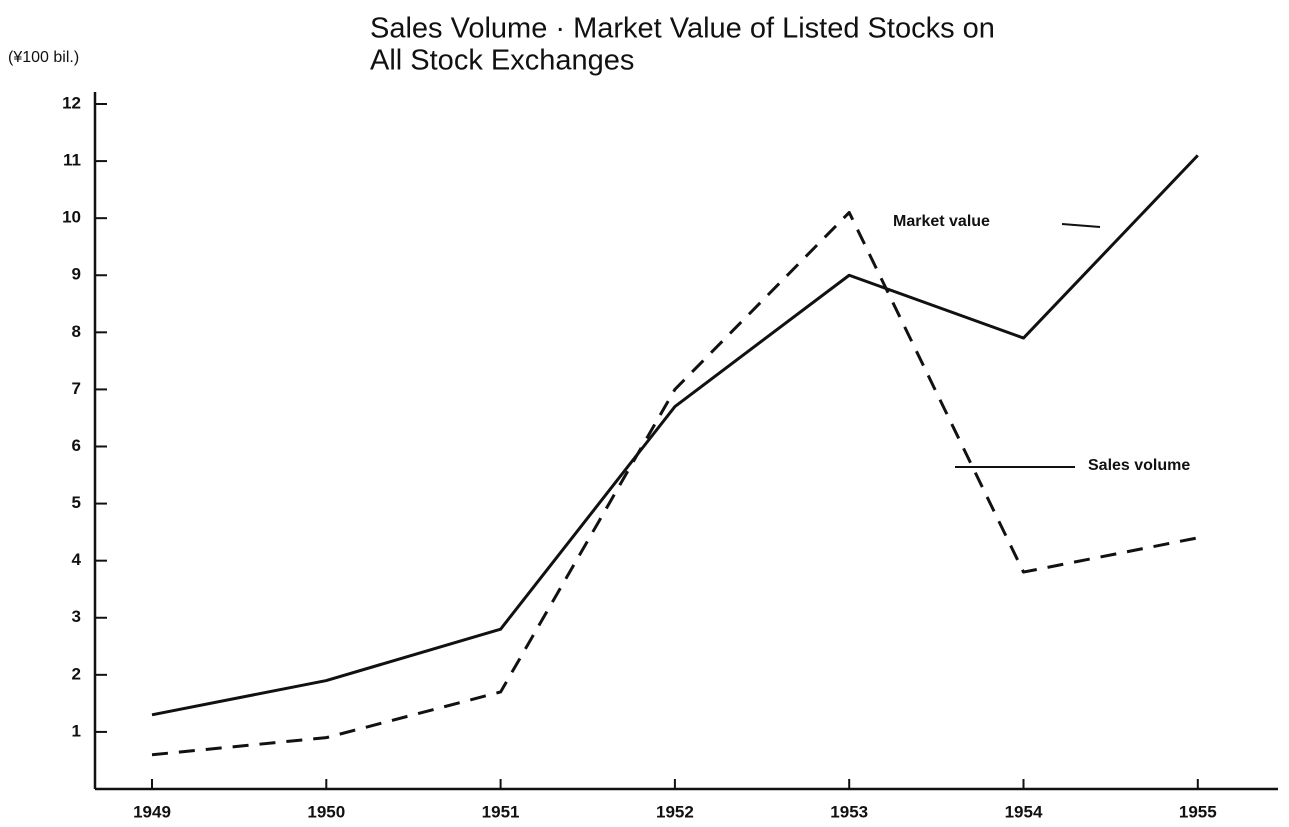 The height and width of the screenshot is (827, 1289). What do you see at coordinates (1198, 811) in the screenshot?
I see `x-tick-label: 1955` at bounding box center [1198, 811].